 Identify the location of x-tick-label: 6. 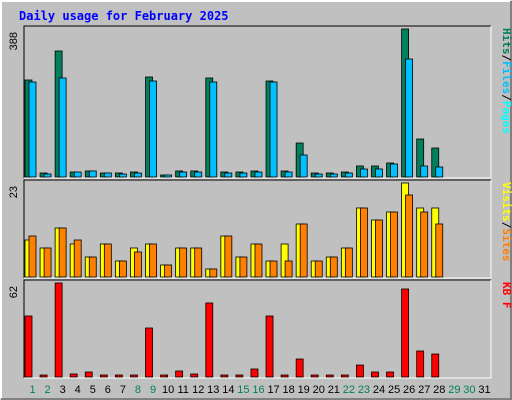
(108, 390).